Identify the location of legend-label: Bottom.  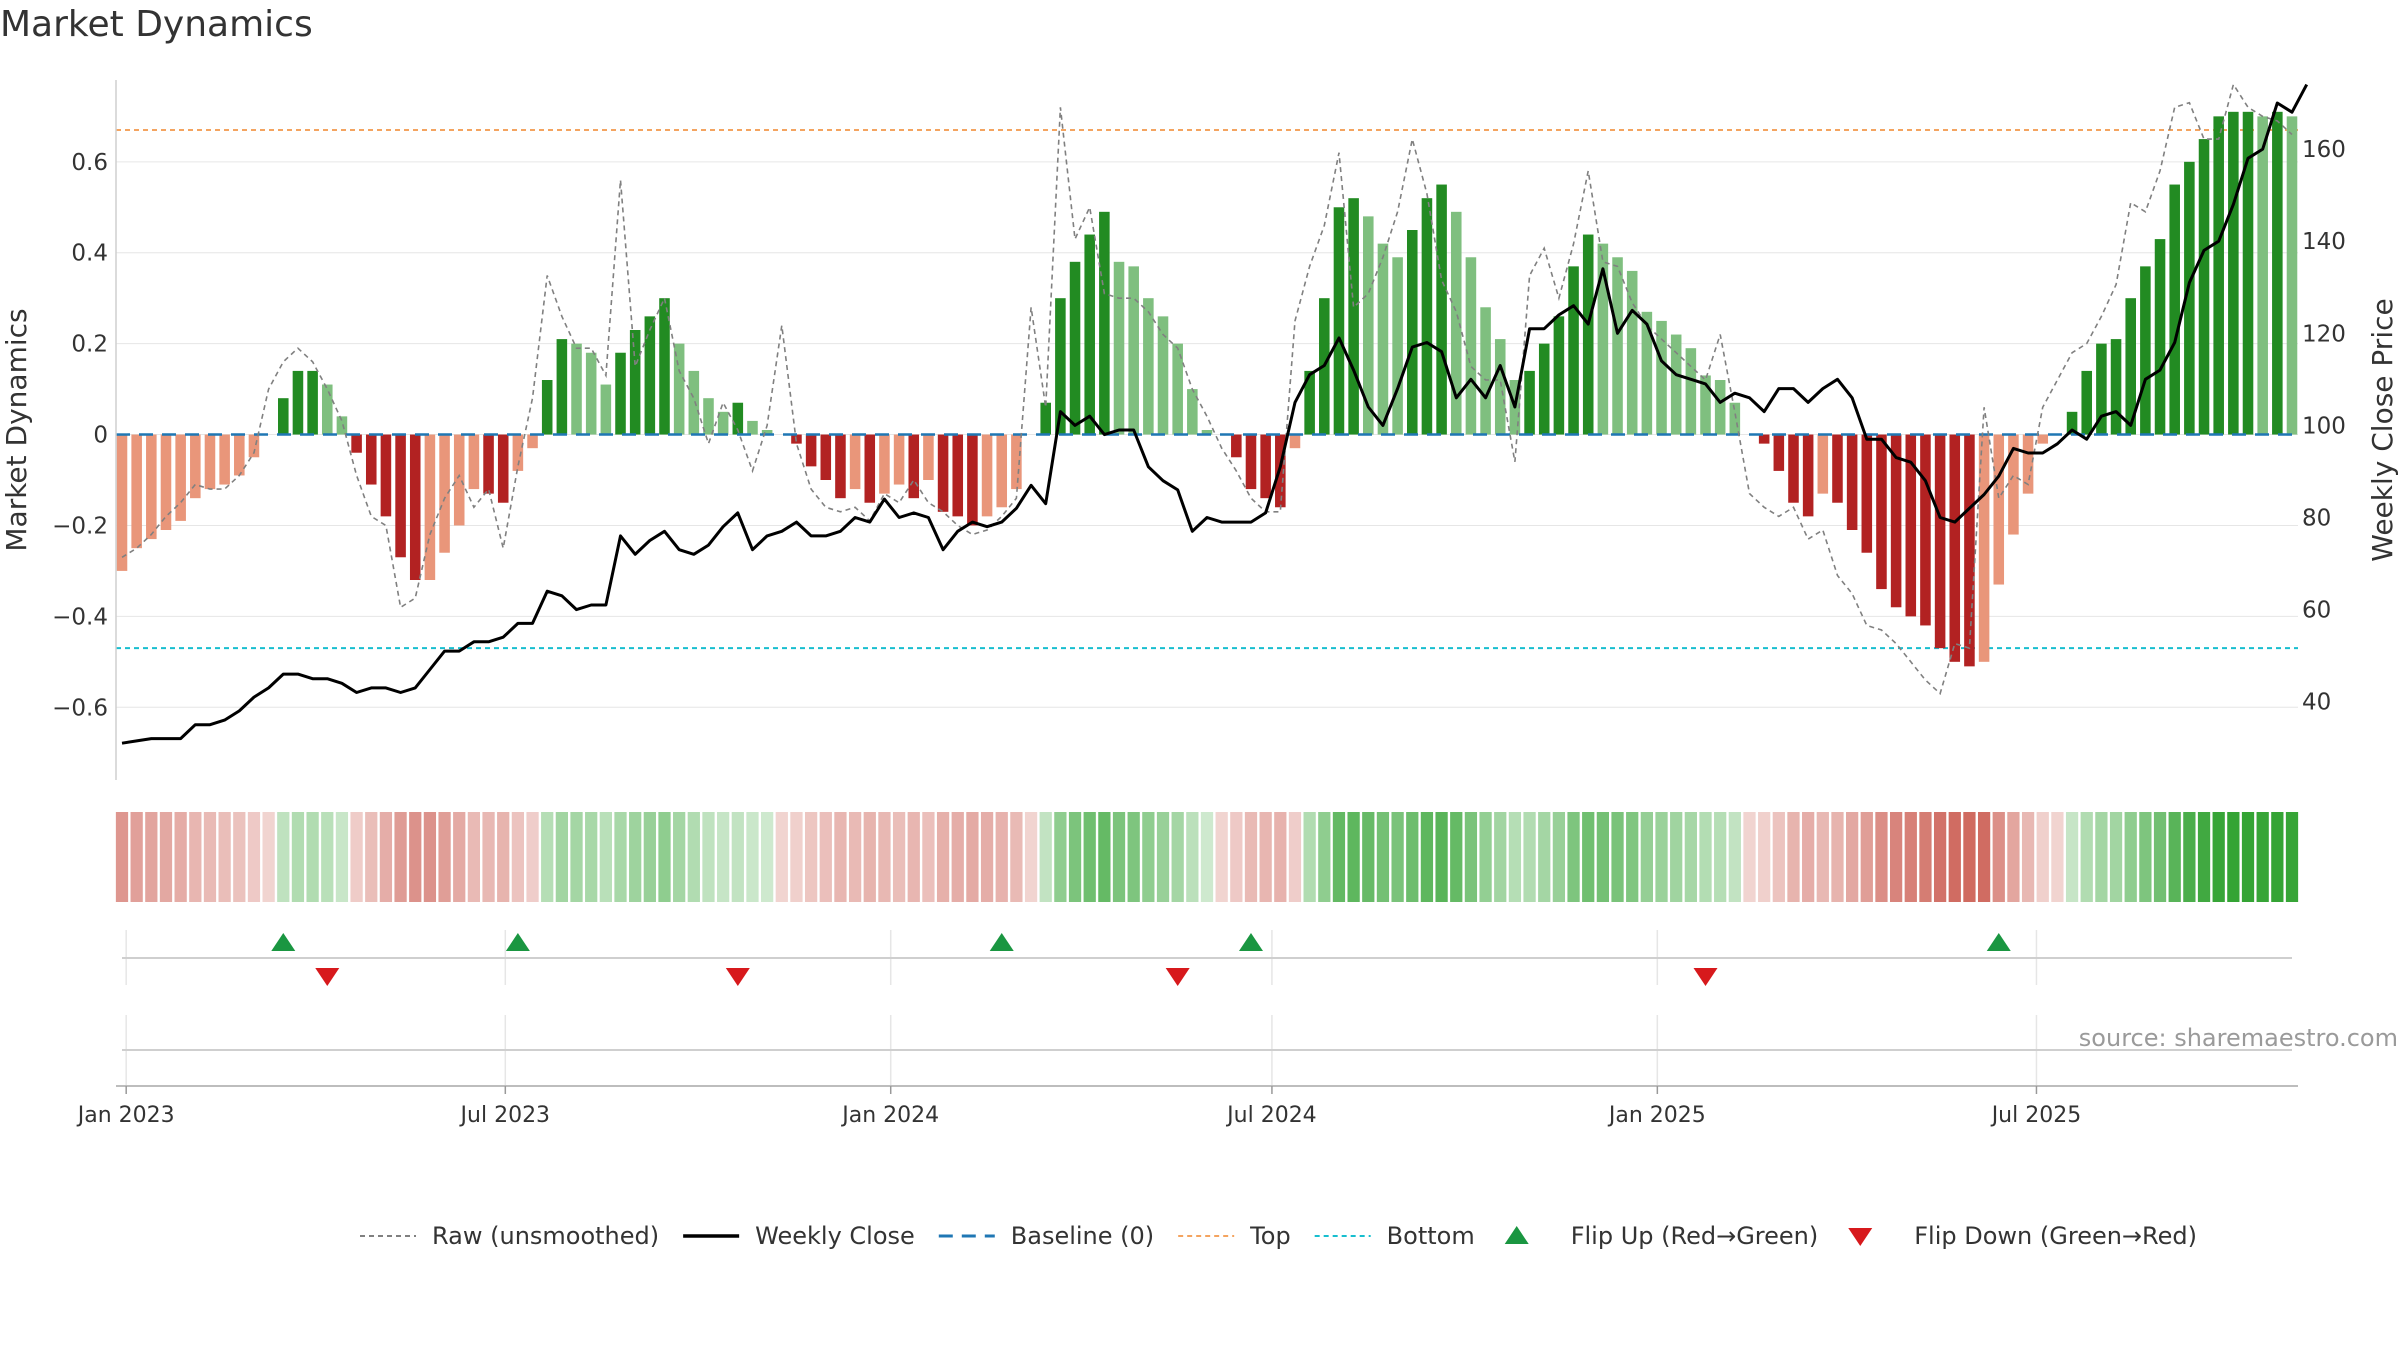
(1431, 1236).